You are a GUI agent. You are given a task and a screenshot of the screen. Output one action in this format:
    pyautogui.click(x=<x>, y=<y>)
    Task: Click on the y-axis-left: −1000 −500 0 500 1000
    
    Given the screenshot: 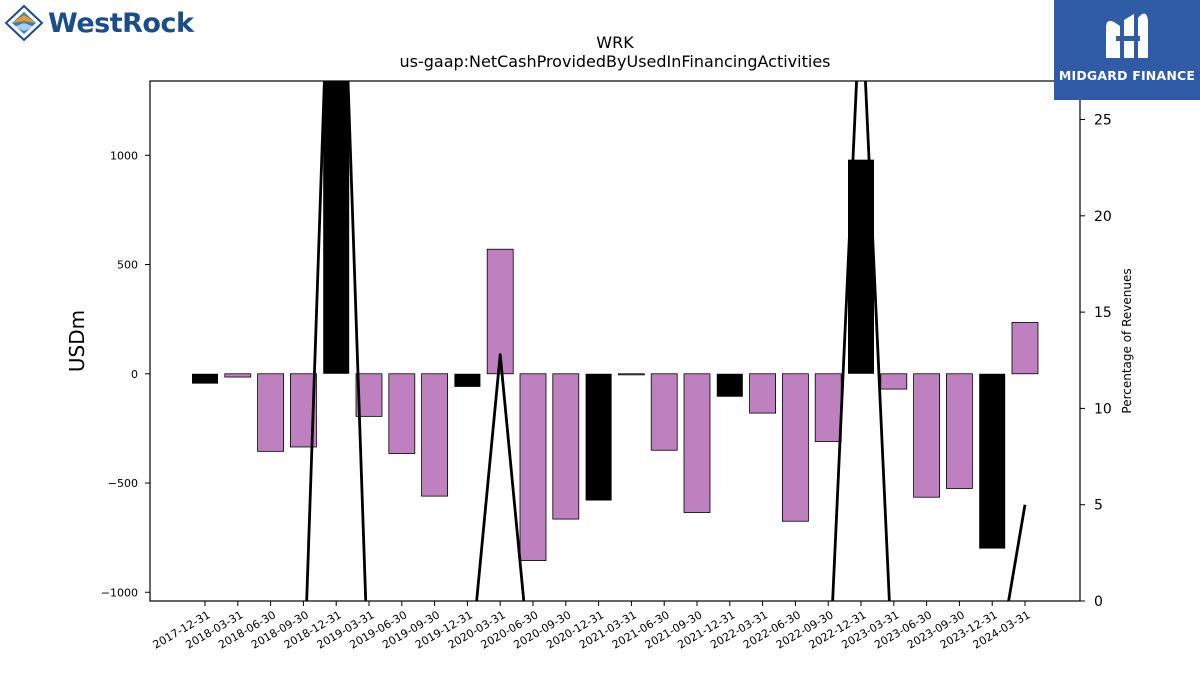 What is the action you would take?
    pyautogui.click(x=125, y=374)
    